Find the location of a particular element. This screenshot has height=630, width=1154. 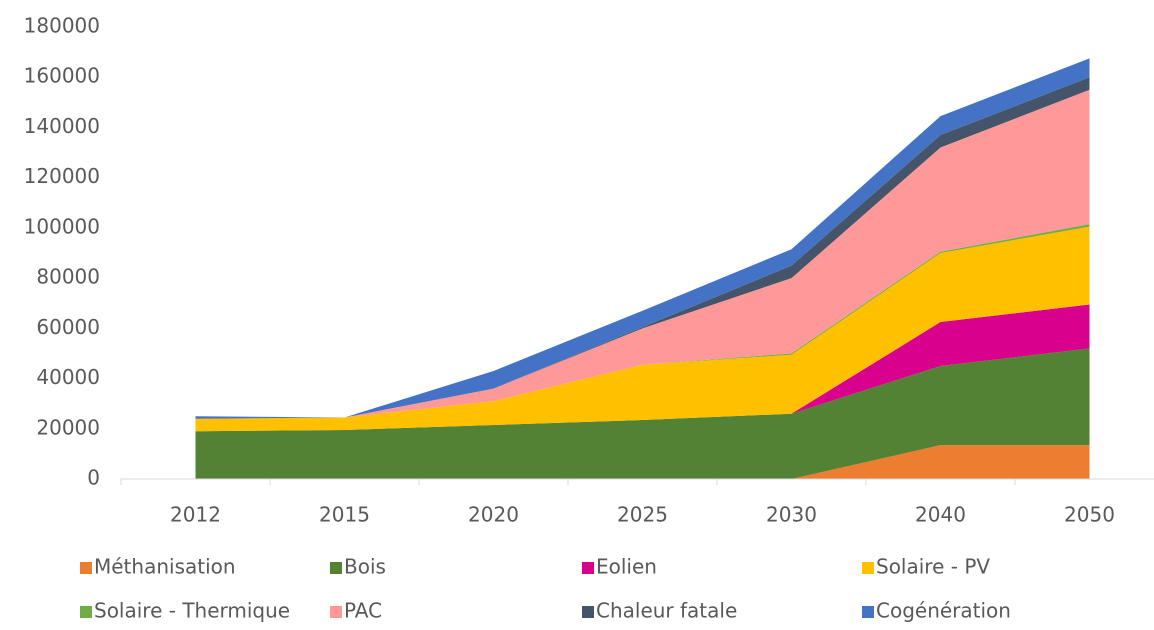

x-tick-label: 2020 is located at coordinates (493, 515).